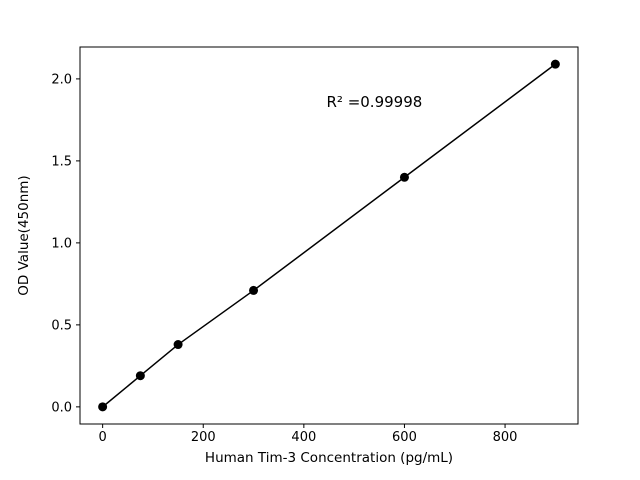 The height and width of the screenshot is (480, 640). What do you see at coordinates (61, 243) in the screenshot?
I see `y-tick-label: 1.0` at bounding box center [61, 243].